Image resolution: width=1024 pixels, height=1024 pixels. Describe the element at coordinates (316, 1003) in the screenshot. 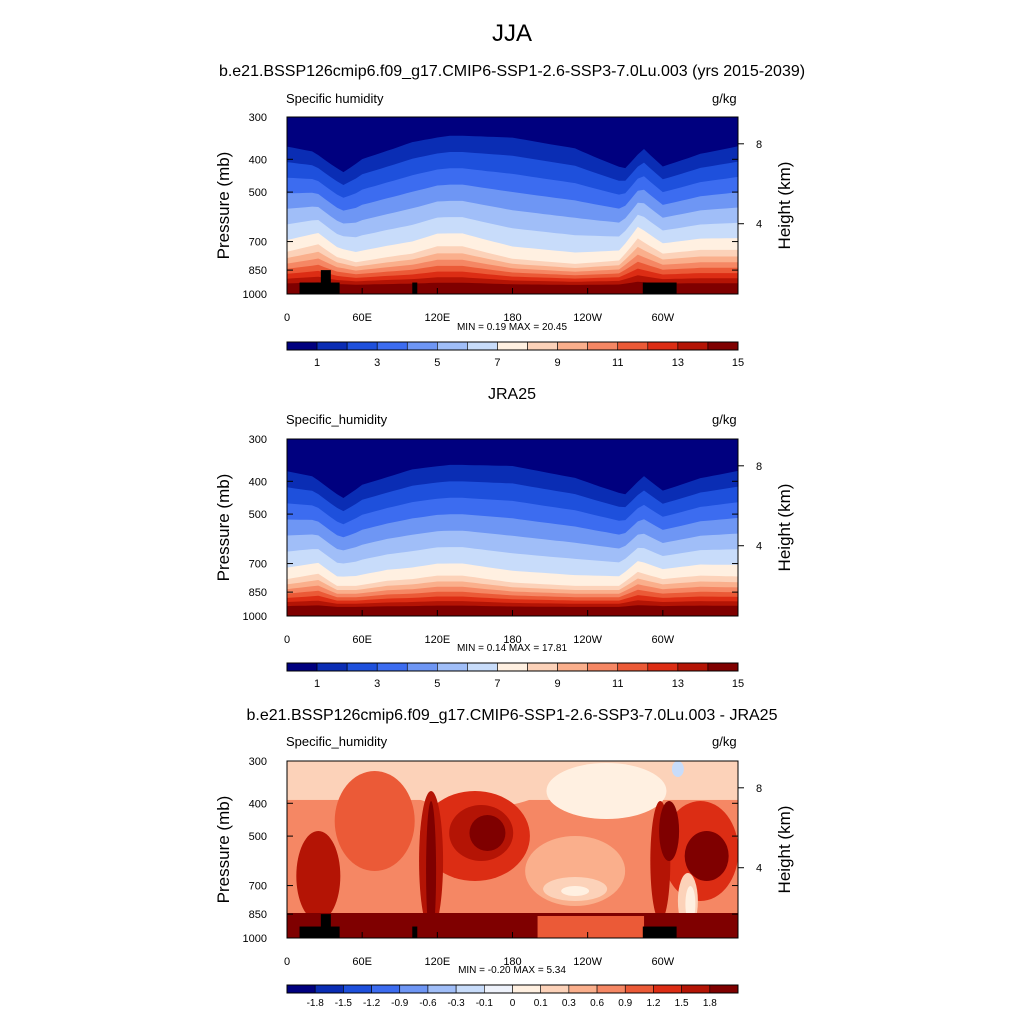

I see `panel-3-colorbar-label: -1.8` at that location.